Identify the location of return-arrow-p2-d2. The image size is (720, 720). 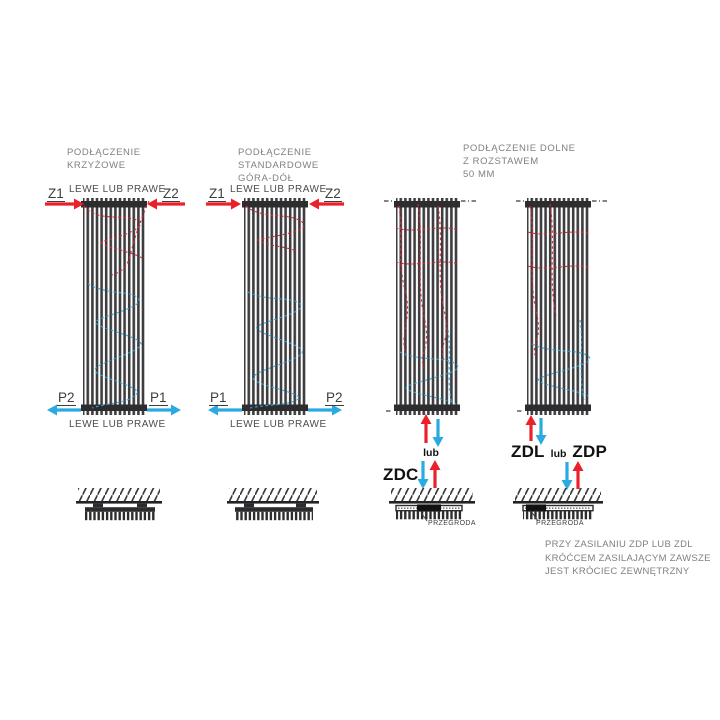
(325, 410).